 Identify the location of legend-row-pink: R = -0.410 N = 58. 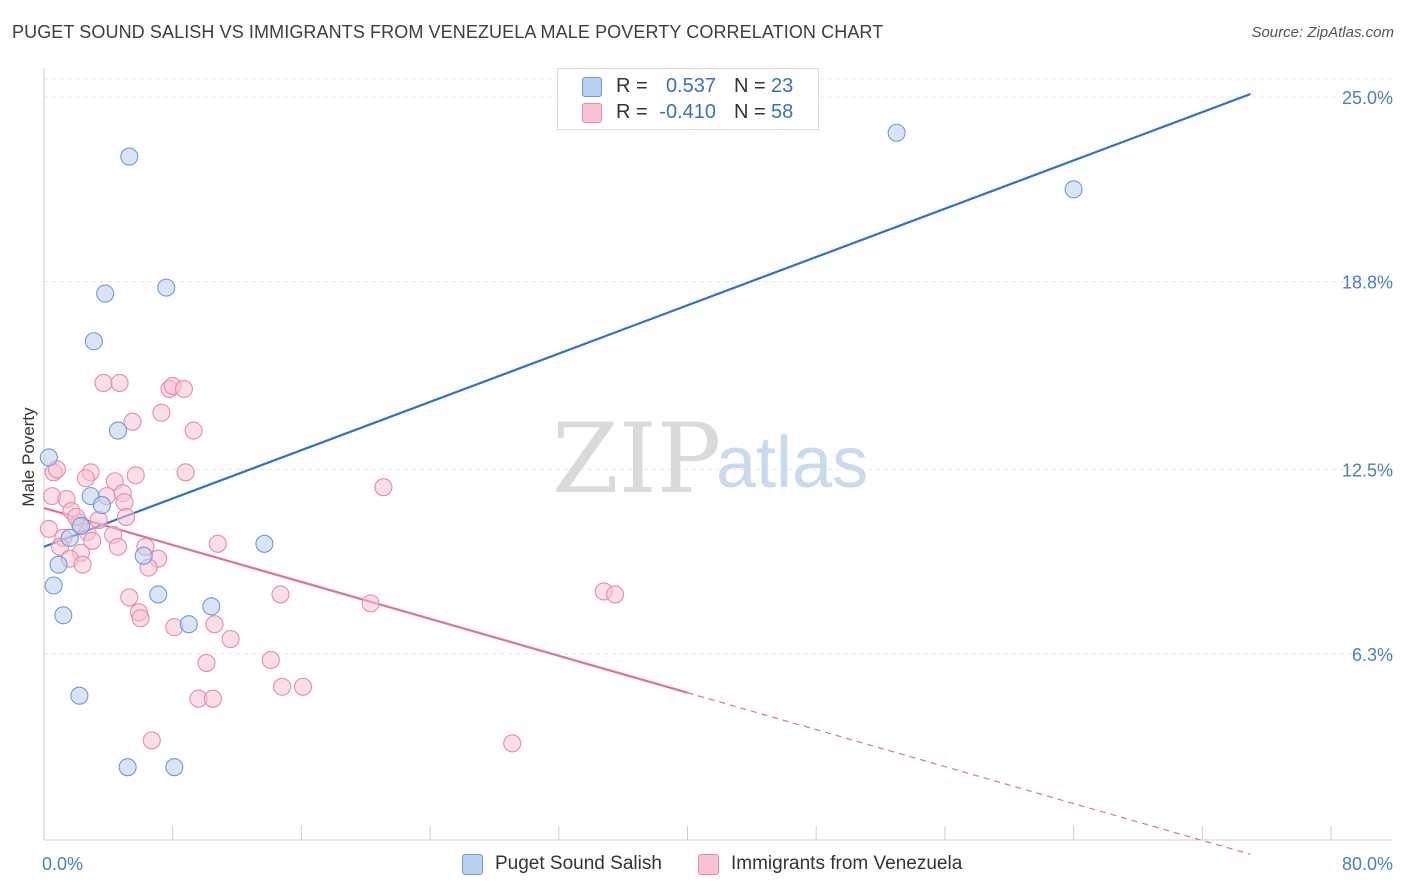
(688, 113).